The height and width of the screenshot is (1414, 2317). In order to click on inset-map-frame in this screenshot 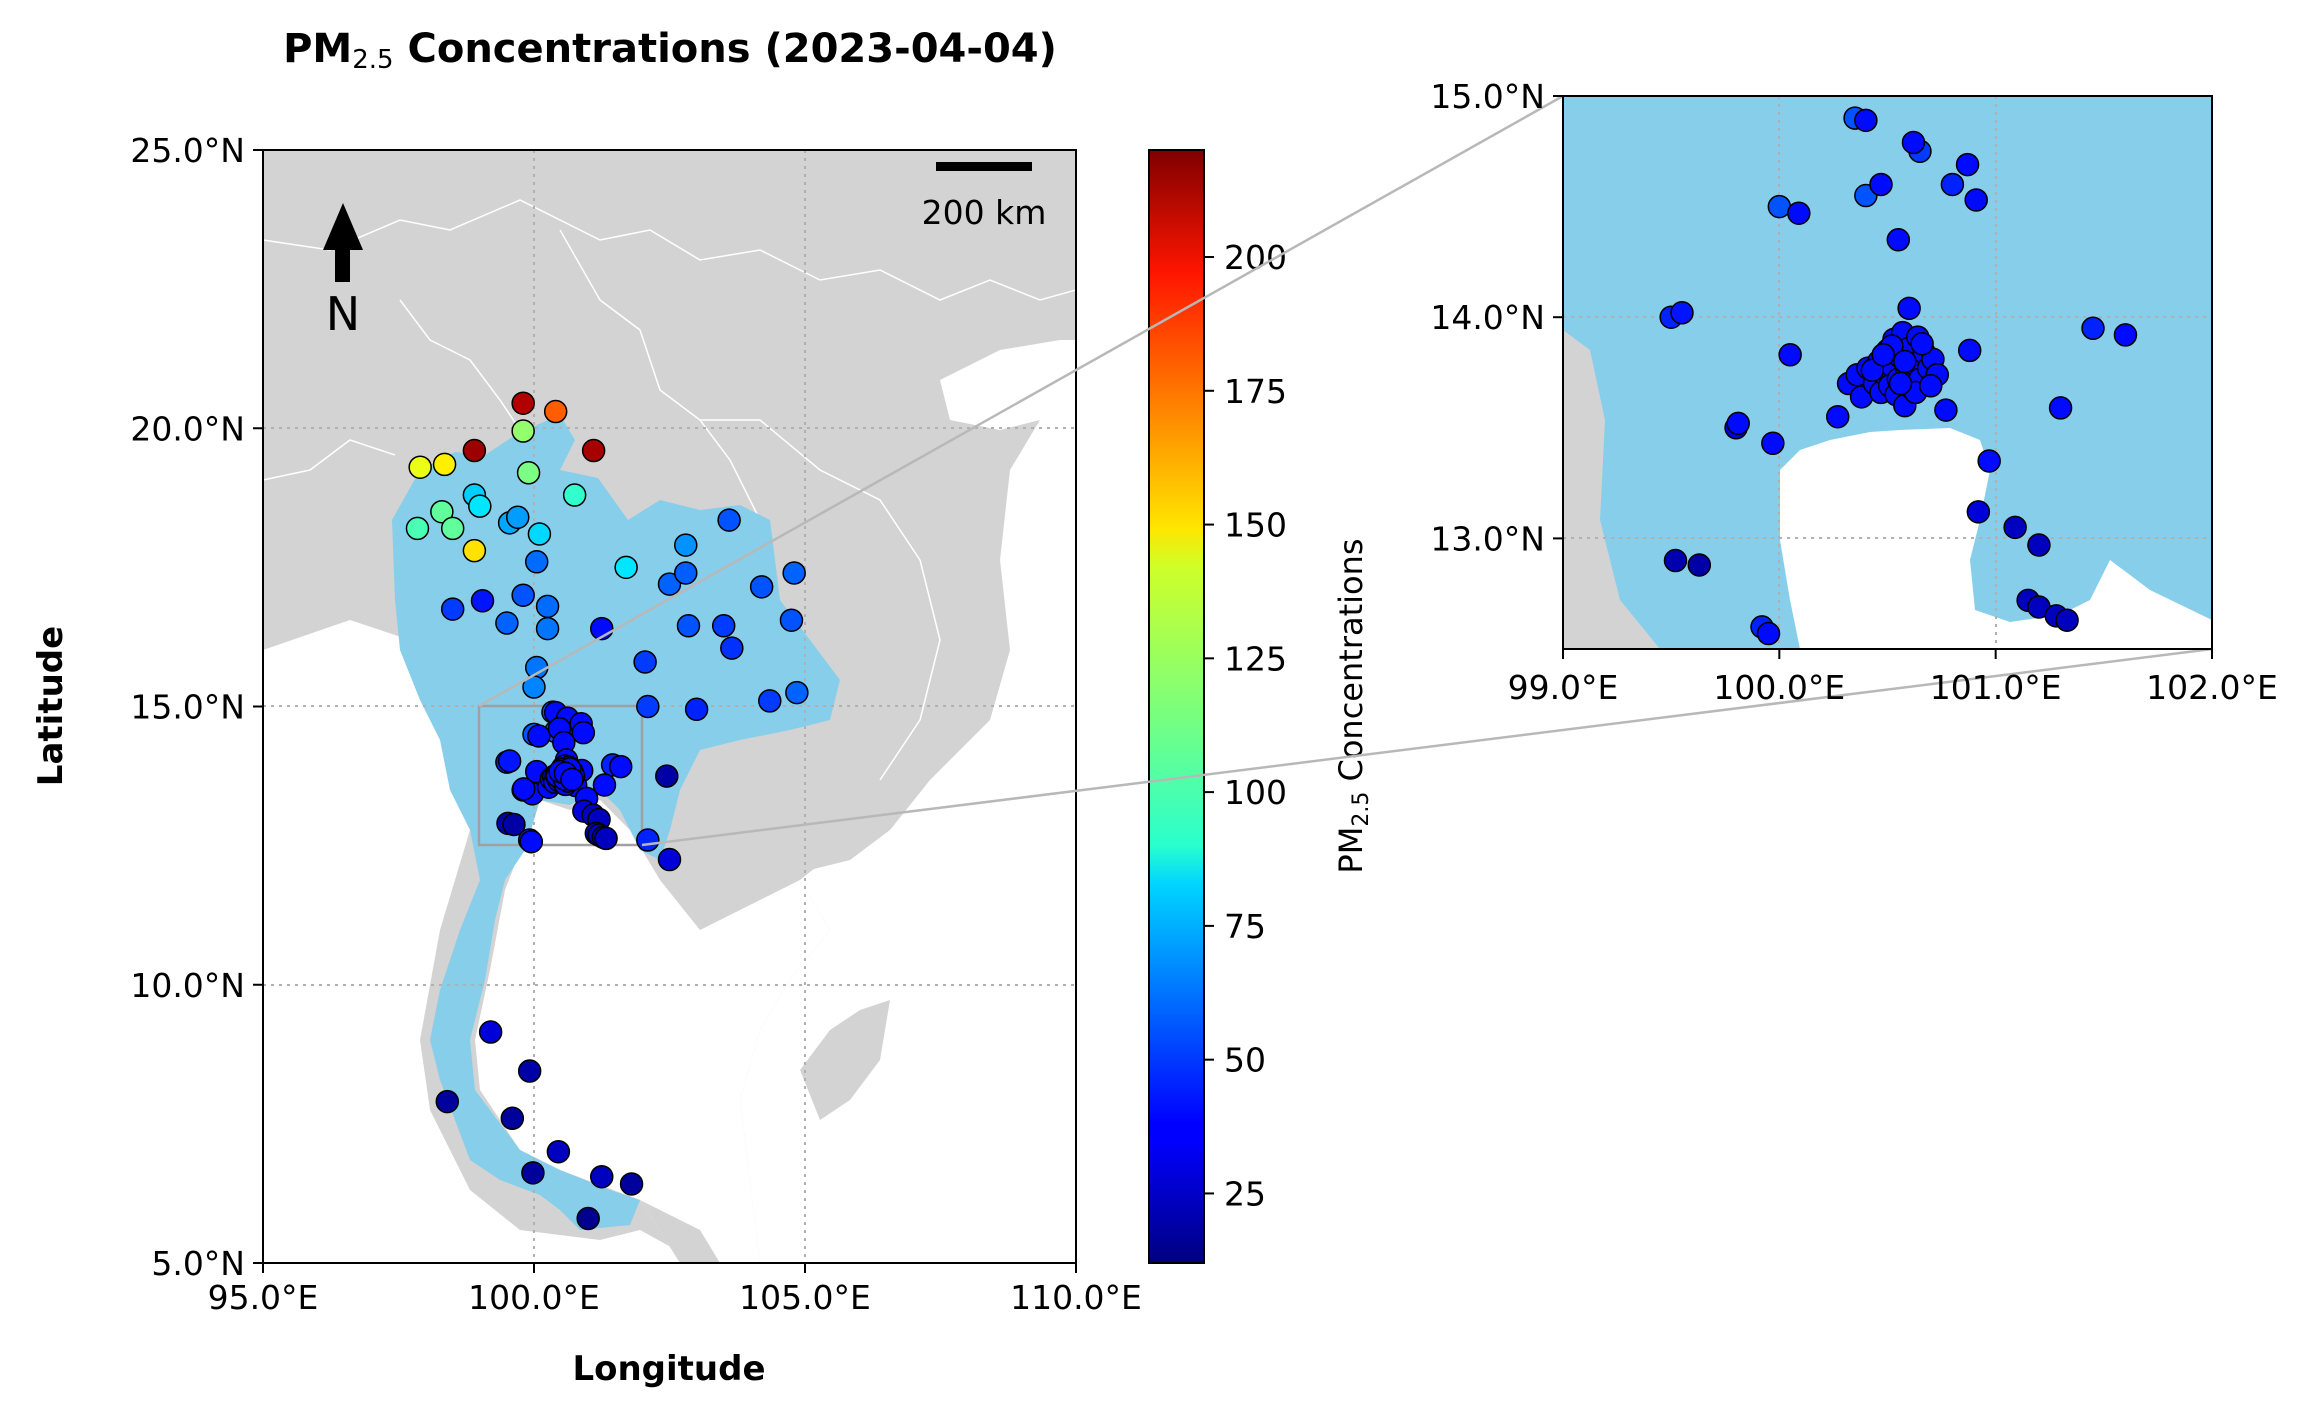, I will do `click(1887, 372)`.